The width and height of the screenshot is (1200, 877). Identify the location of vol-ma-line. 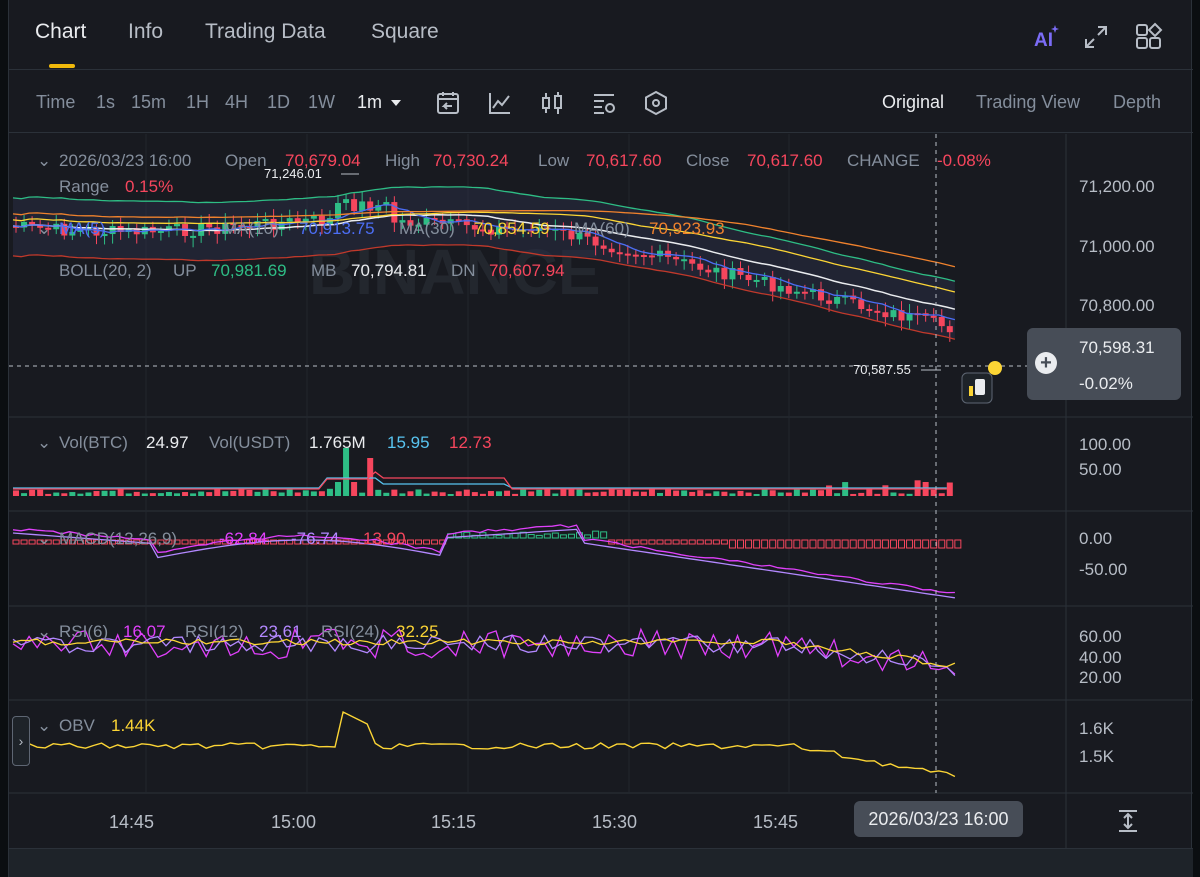
(480, 483).